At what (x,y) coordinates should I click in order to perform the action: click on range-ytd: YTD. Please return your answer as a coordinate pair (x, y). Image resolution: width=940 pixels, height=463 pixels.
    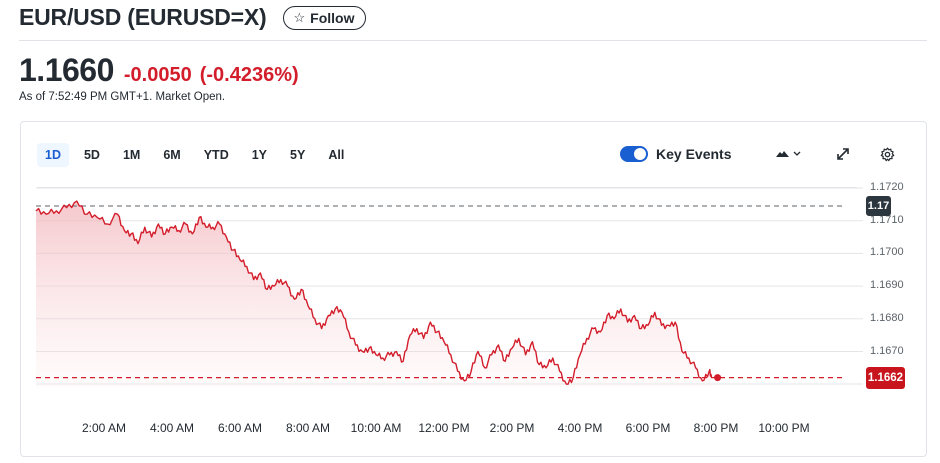
    Looking at the image, I should click on (216, 155).